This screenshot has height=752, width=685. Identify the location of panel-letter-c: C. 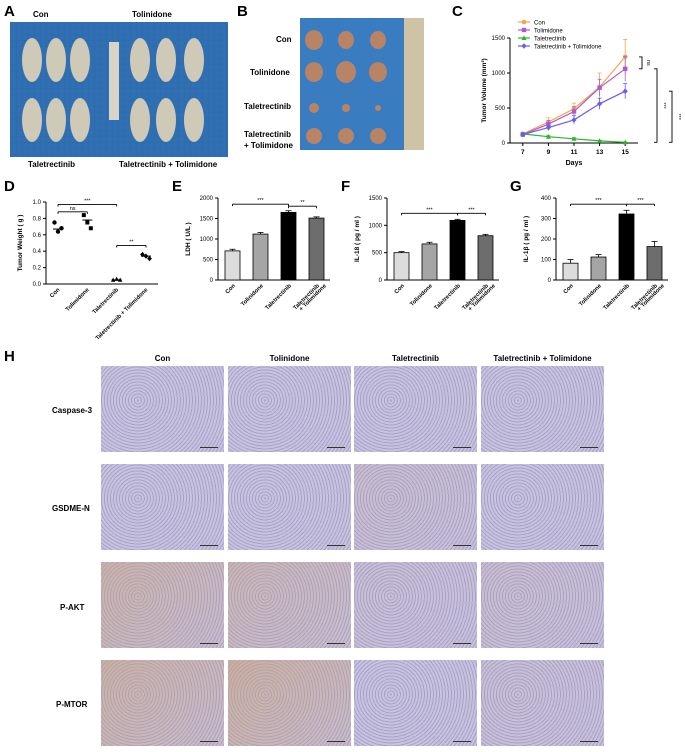
(457, 11).